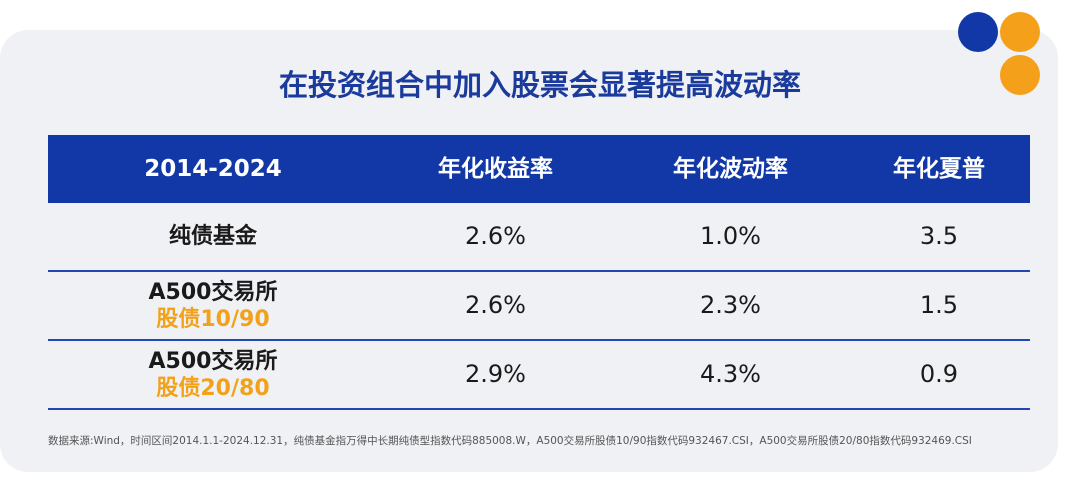 This screenshot has width=1080, height=495. I want to click on table-row: A500交易所 股债10/90 2.6% 2.3% 1.5, so click(539, 306).